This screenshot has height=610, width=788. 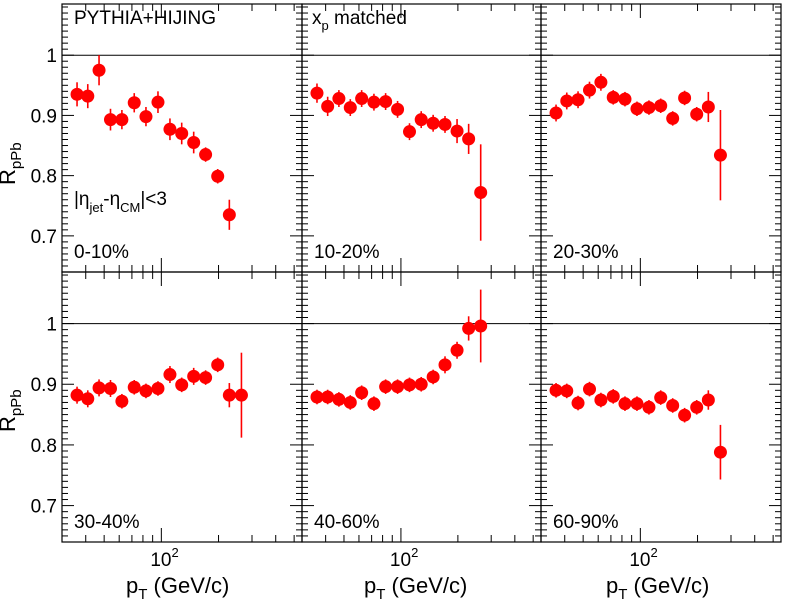 I want to click on x-axis-title-1-main: p, so click(x=132, y=585).